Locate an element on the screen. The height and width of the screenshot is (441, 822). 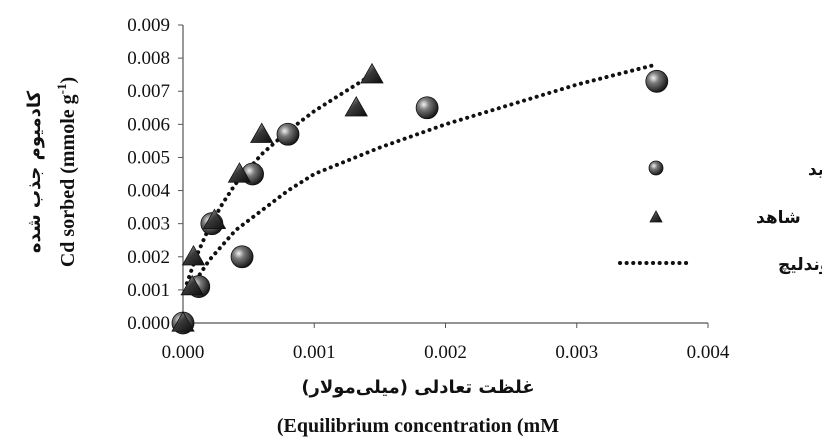
y-tick-label: 0.009 is located at coordinates (148, 25).